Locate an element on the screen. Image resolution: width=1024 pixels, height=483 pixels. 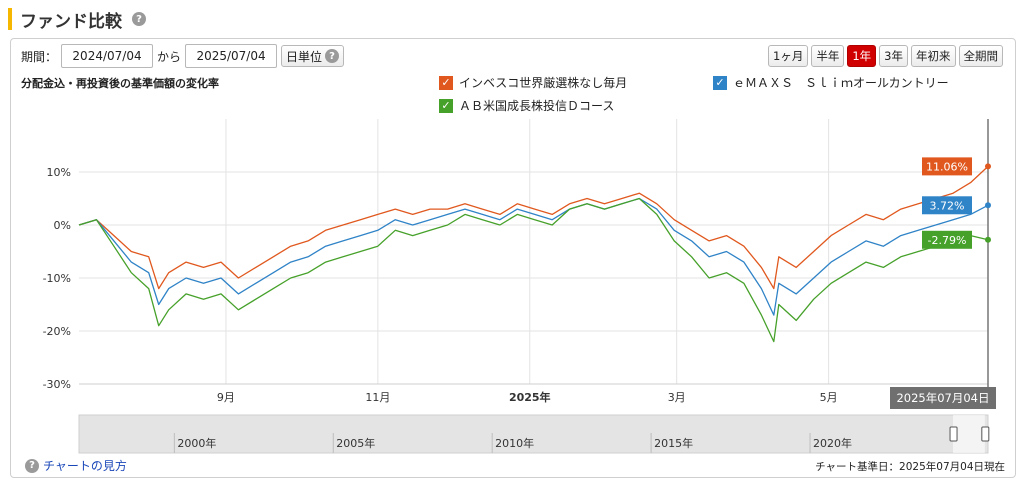
range-1year-button: 1年 is located at coordinates (862, 56).